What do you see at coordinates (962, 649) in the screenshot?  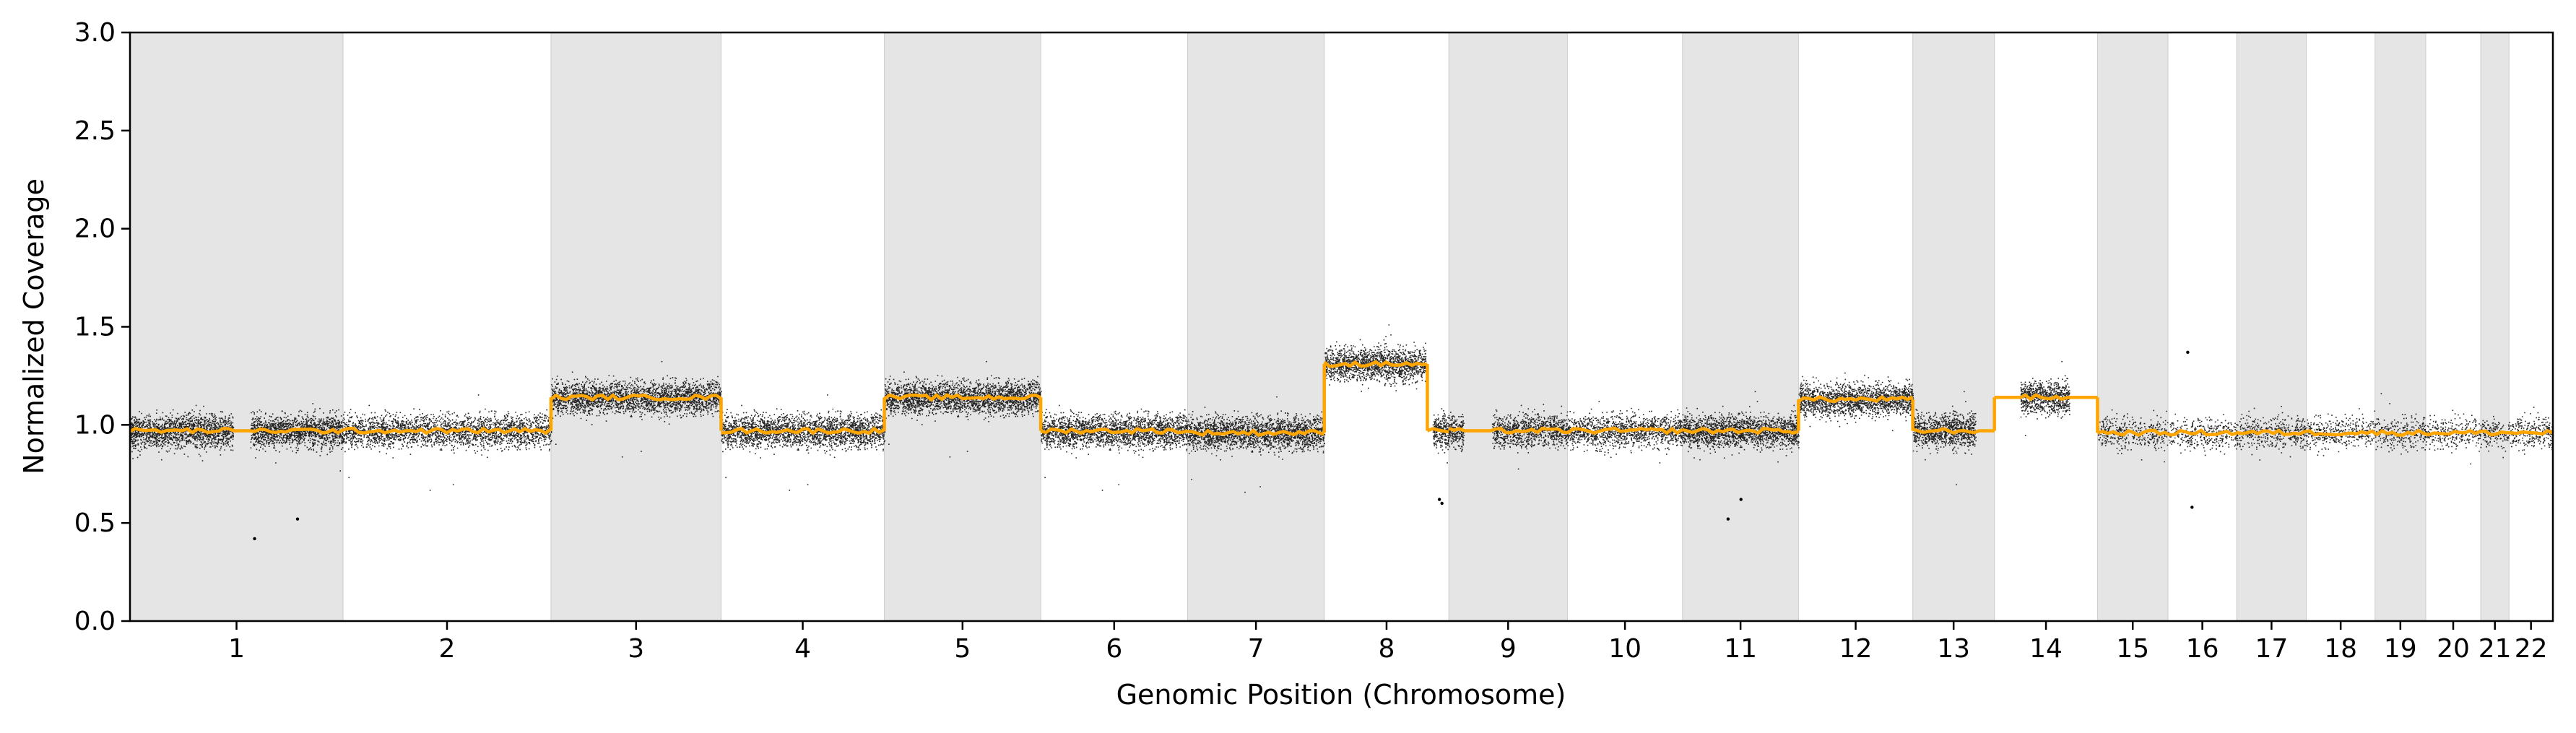 I see `x-tick-label-chr5: 5` at bounding box center [962, 649].